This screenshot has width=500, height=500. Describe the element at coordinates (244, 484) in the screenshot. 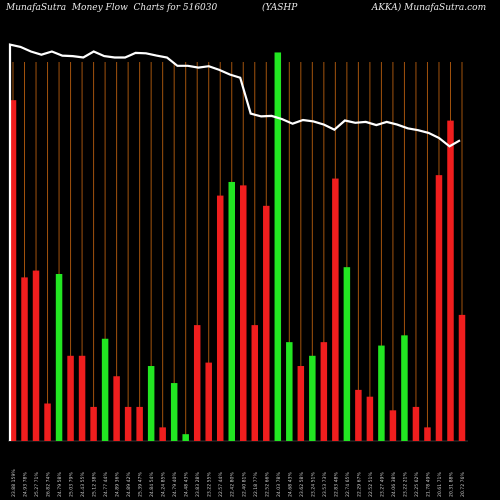

I see `tick-label: 22.40 81%` at that location.